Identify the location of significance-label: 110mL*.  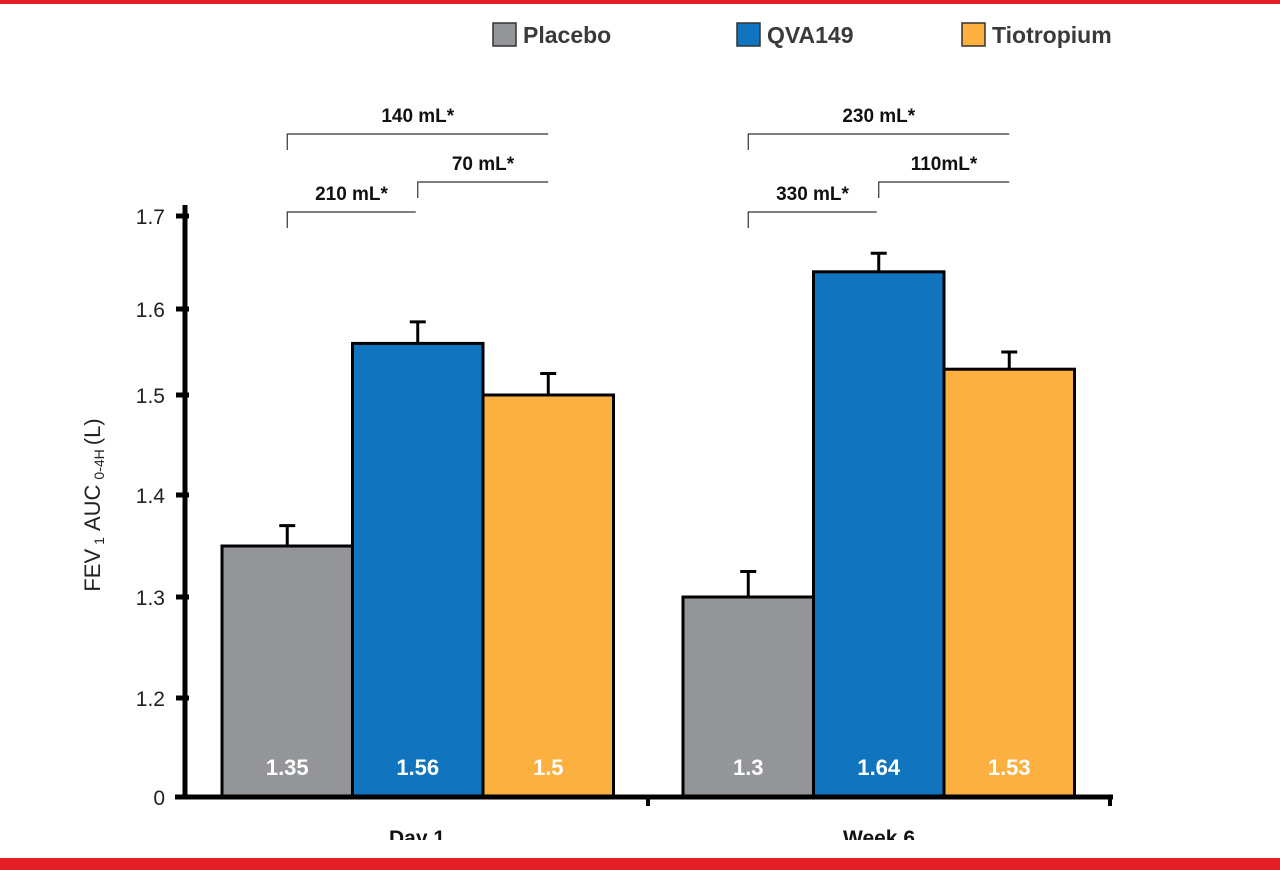
(944, 164).